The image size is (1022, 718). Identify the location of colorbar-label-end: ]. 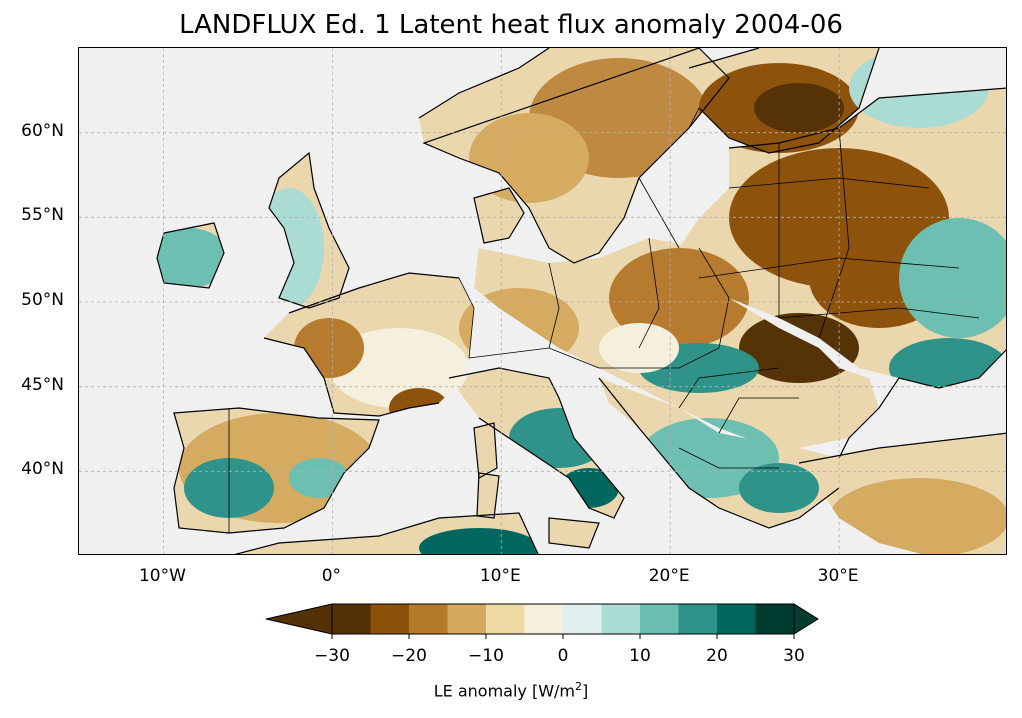
(585, 691).